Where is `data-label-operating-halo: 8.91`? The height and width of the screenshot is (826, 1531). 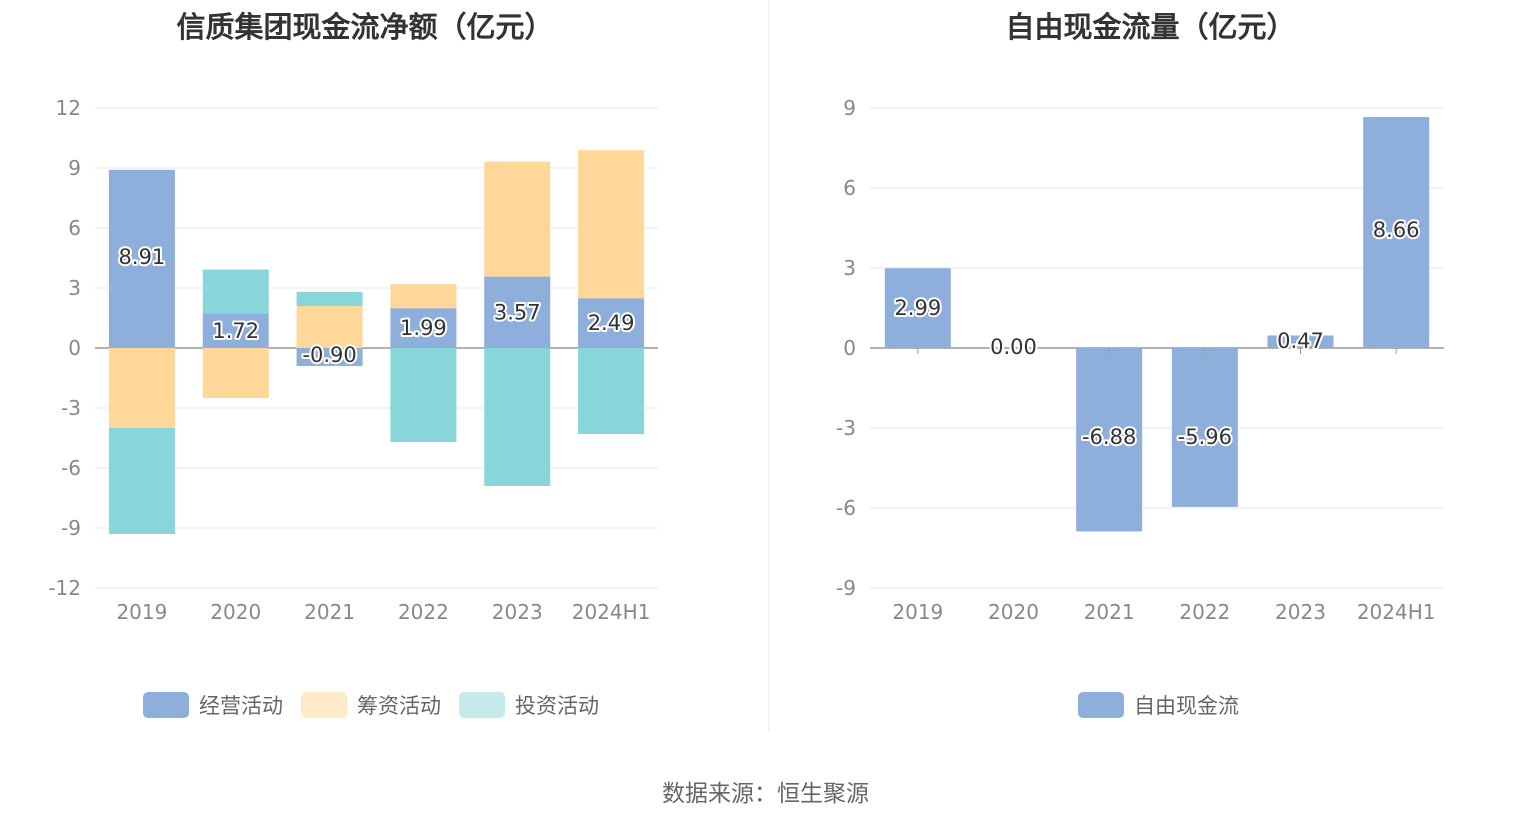 data-label-operating-halo: 8.91 is located at coordinates (142, 257).